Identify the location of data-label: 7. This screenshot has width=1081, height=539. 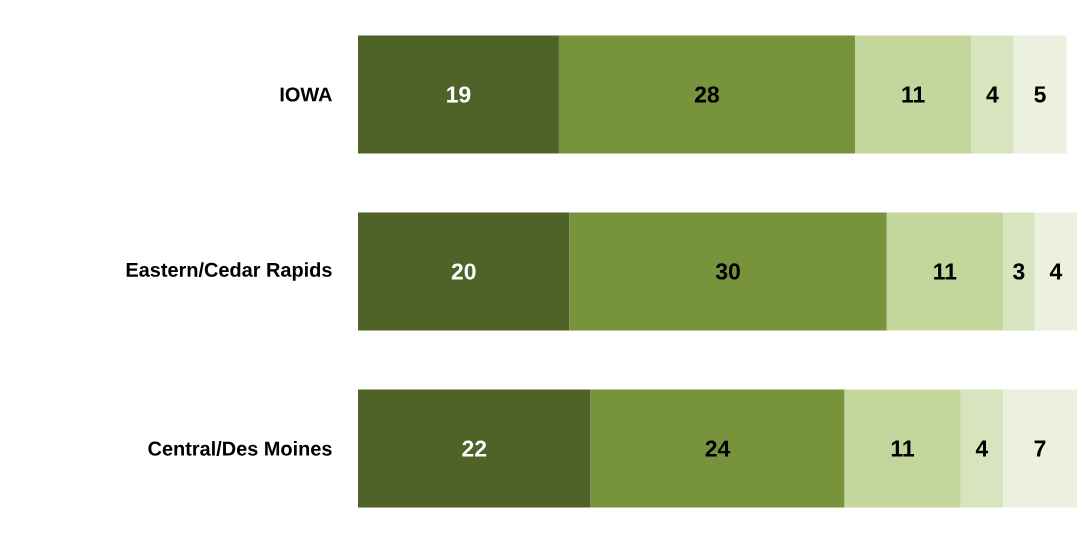
(1040, 448).